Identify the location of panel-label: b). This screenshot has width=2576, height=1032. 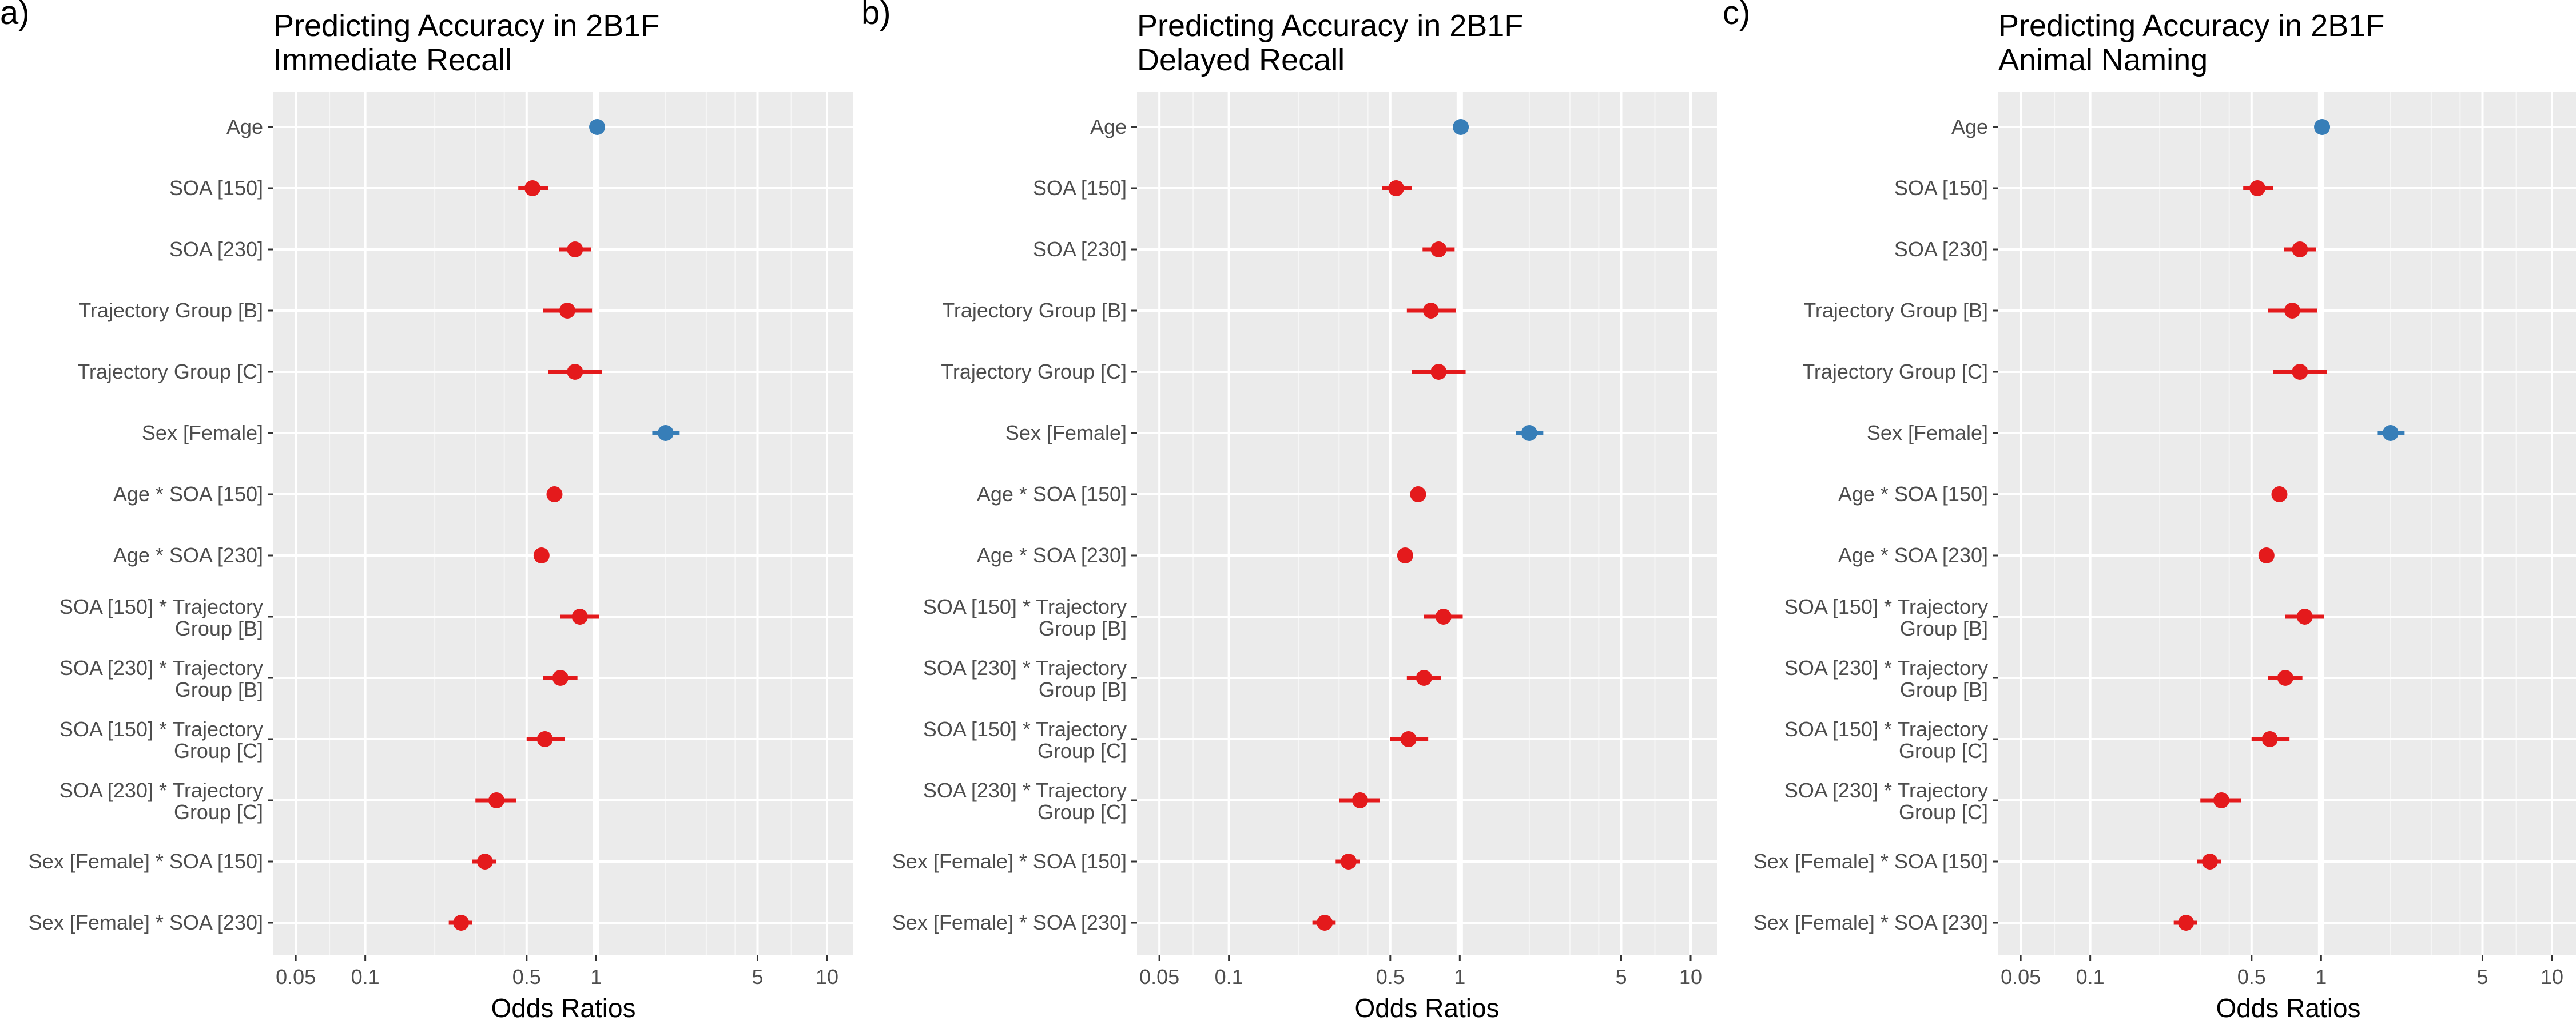
(876, 15).